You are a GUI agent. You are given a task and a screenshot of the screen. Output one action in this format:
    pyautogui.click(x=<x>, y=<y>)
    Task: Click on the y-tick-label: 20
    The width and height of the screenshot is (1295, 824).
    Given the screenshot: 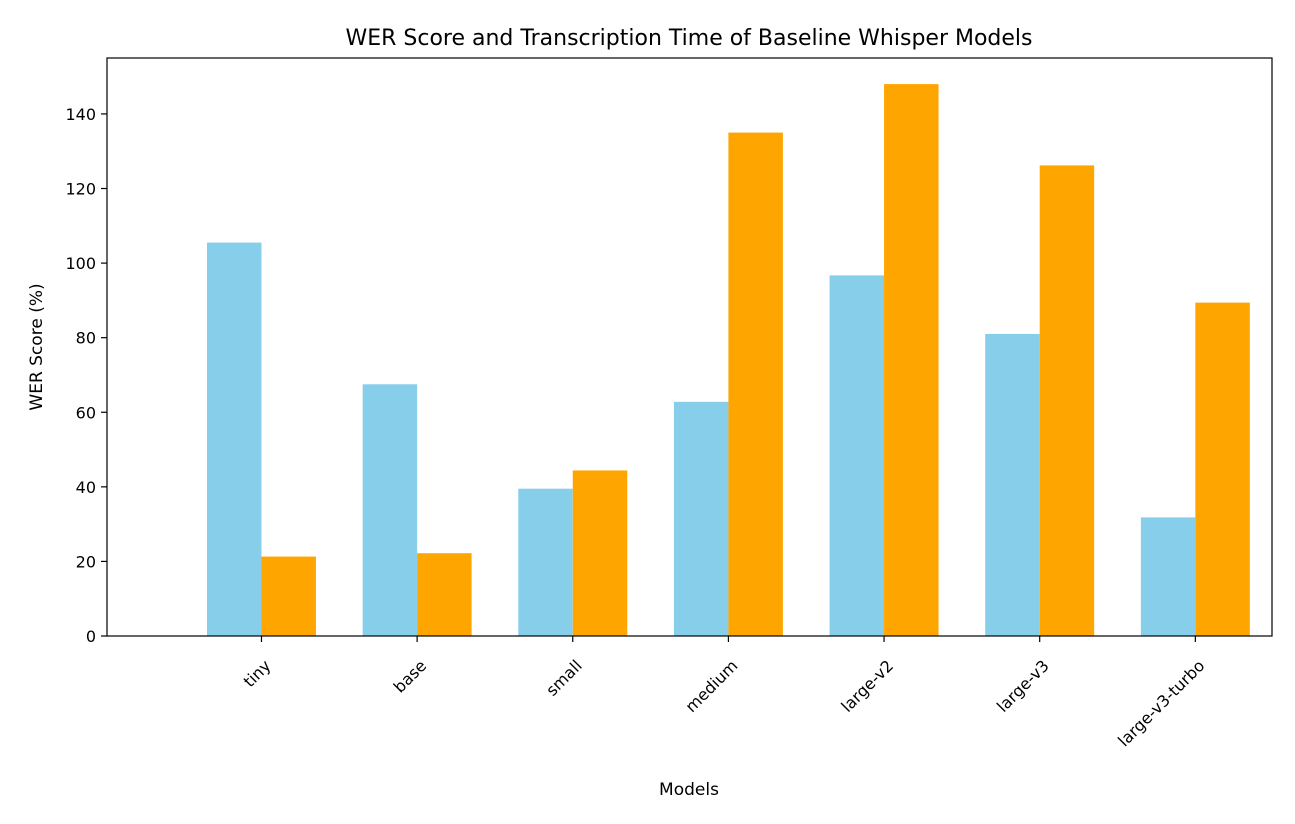 What is the action you would take?
    pyautogui.click(x=86, y=561)
    